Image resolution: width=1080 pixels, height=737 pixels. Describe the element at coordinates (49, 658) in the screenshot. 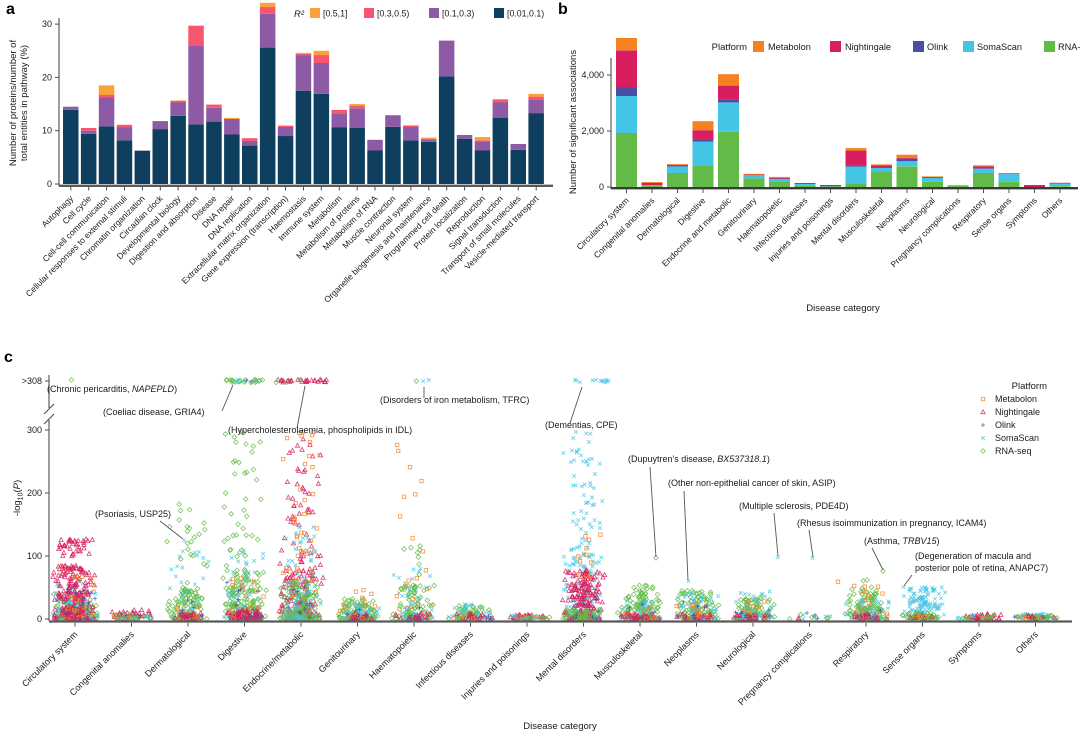

I see `panel-c-x-tick-label: Circulatory system` at that location.